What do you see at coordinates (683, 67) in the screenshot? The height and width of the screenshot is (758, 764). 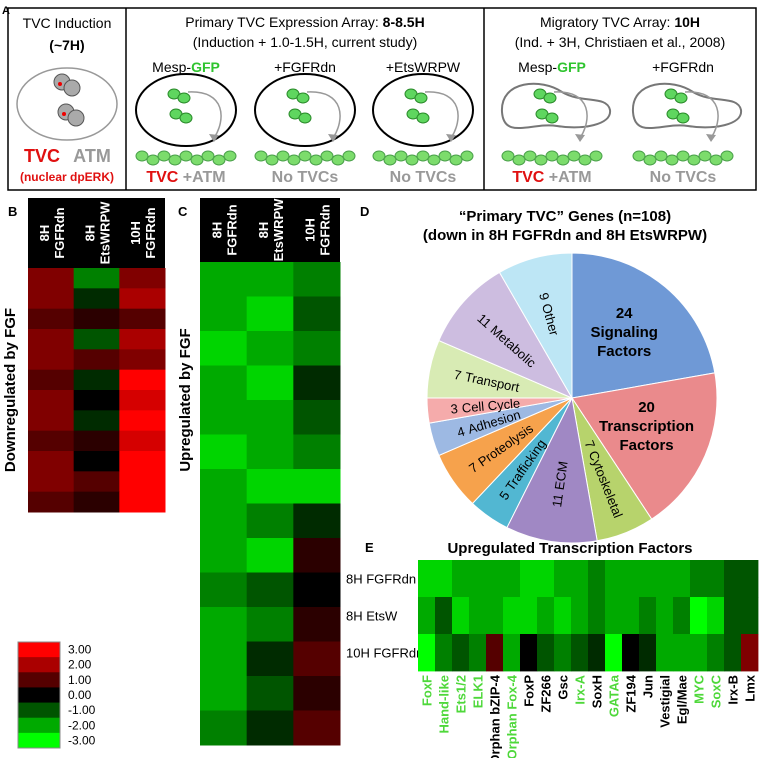 I see `label-part: +FGFRdn` at bounding box center [683, 67].